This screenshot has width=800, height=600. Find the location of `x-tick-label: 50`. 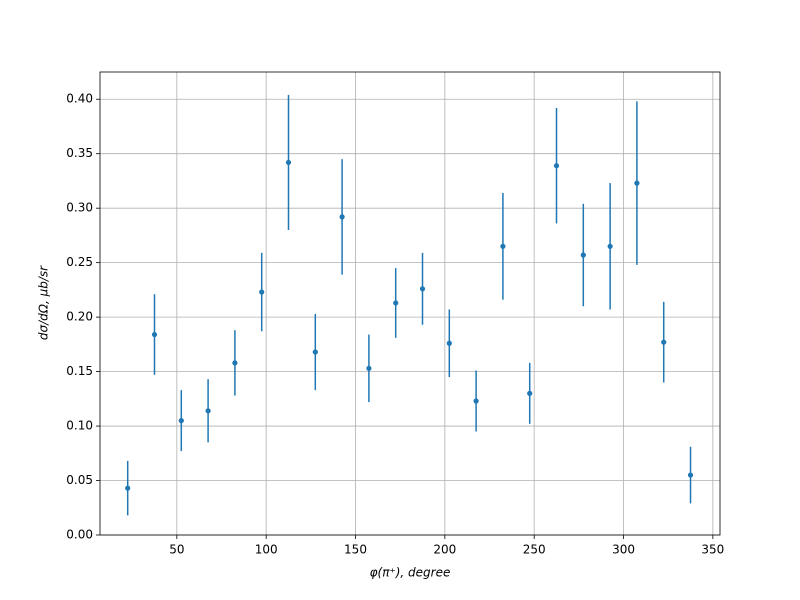

x-tick-label: 50 is located at coordinates (176, 550).